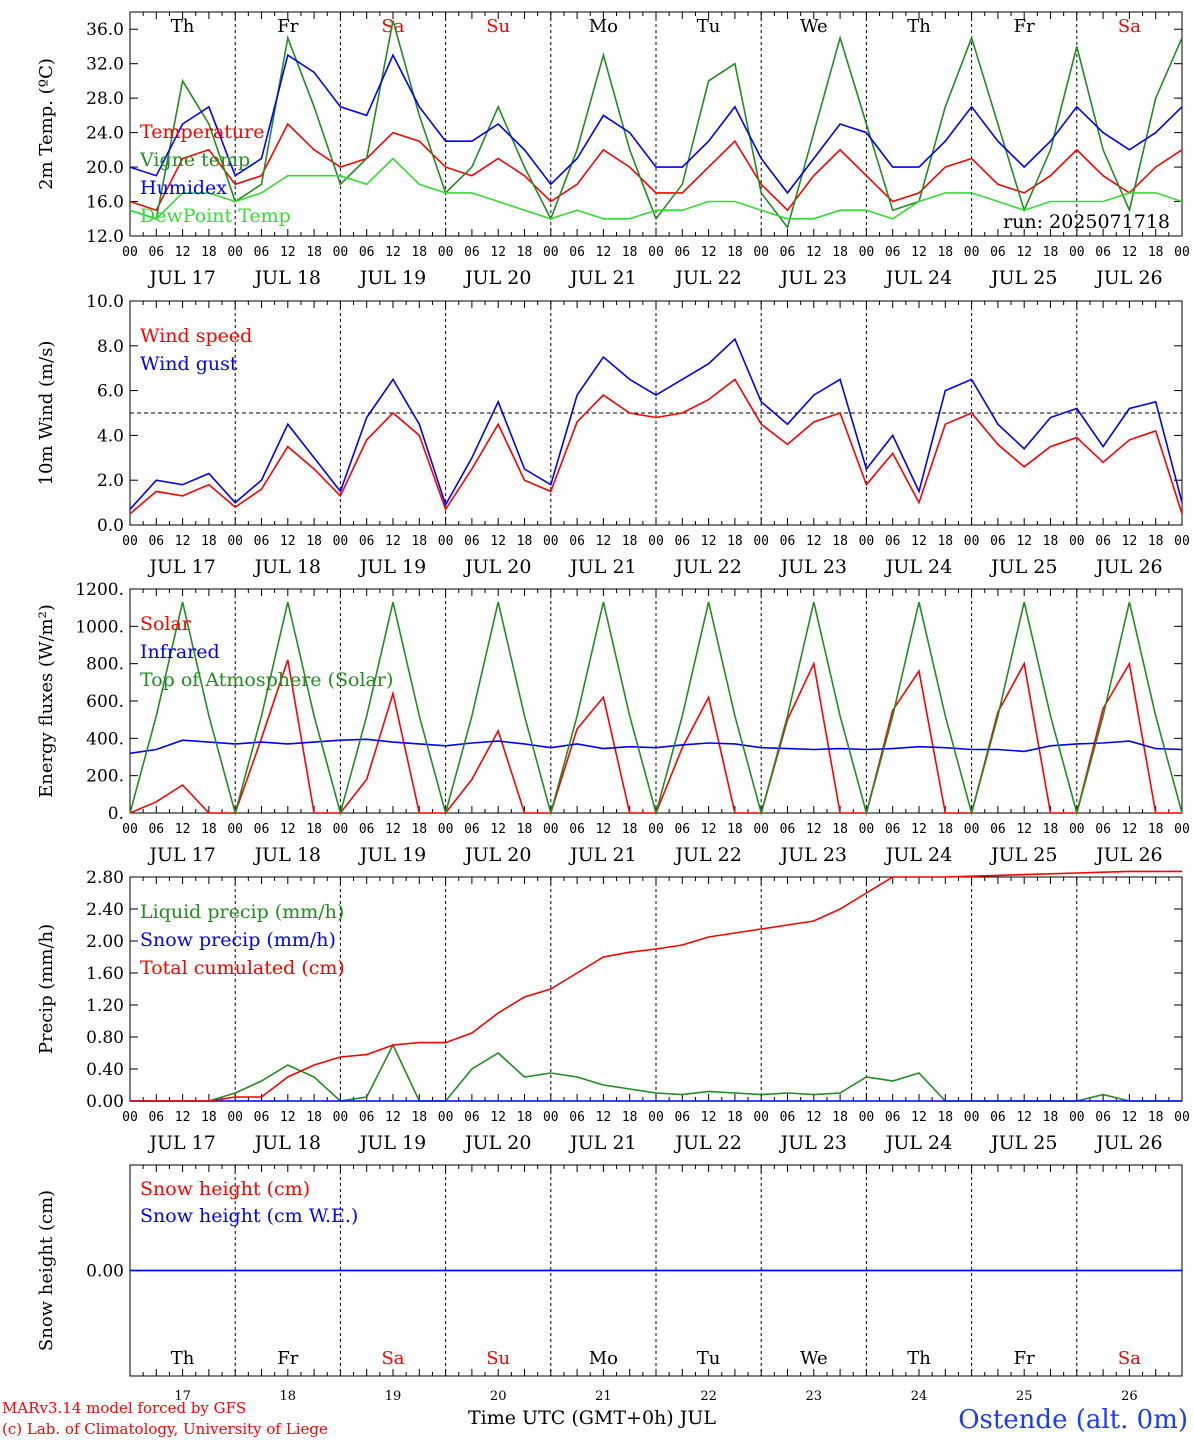 The width and height of the screenshot is (1194, 1440). Describe the element at coordinates (105, 878) in the screenshot. I see `y-tick-label: 2.80` at that location.